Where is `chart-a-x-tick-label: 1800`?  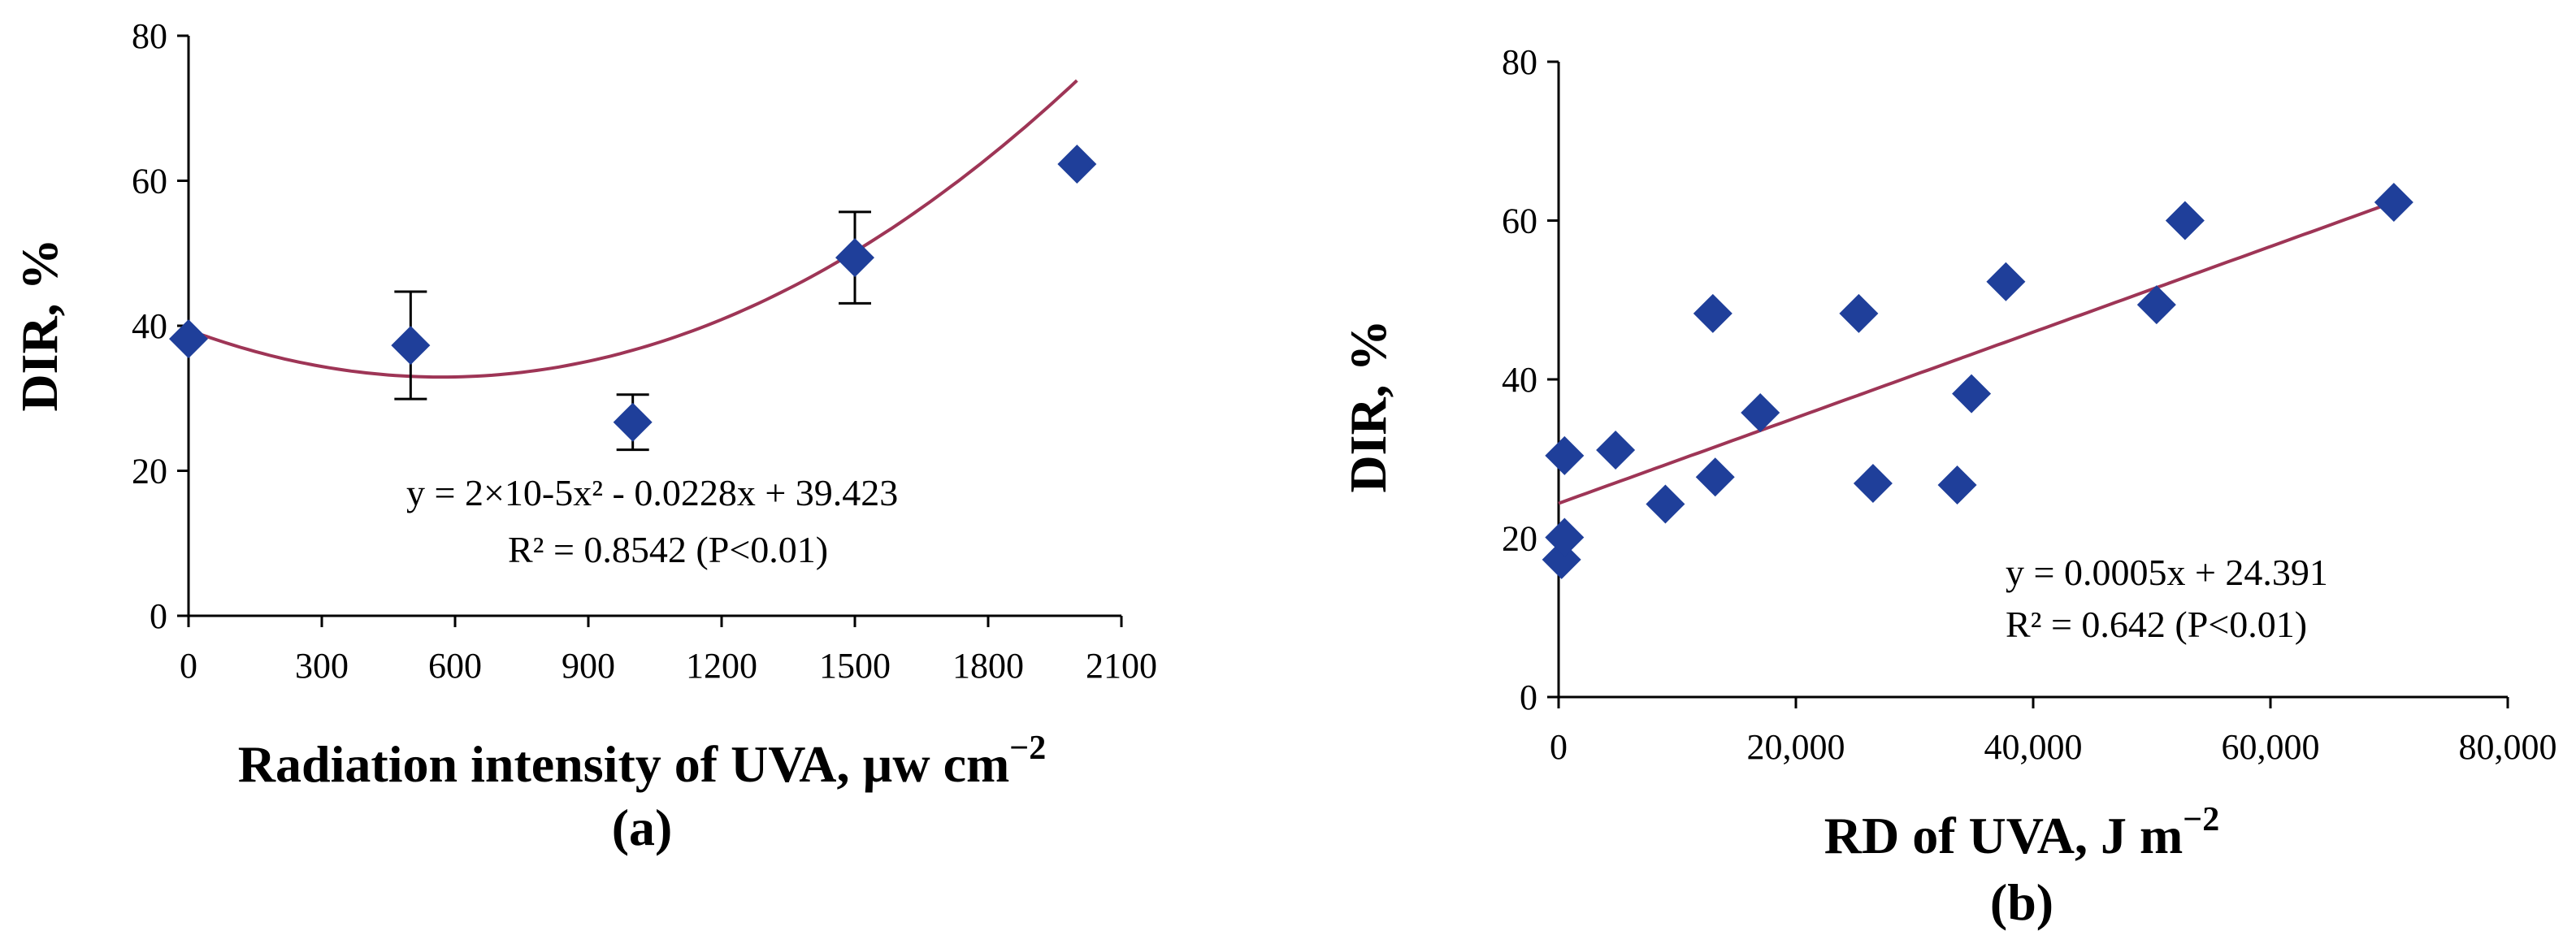 chart-a-x-tick-label: 1800 is located at coordinates (988, 666).